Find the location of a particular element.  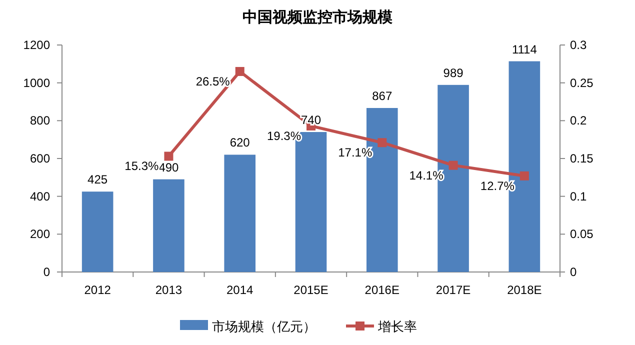

y-tick-label: 800 is located at coordinates (40, 121).